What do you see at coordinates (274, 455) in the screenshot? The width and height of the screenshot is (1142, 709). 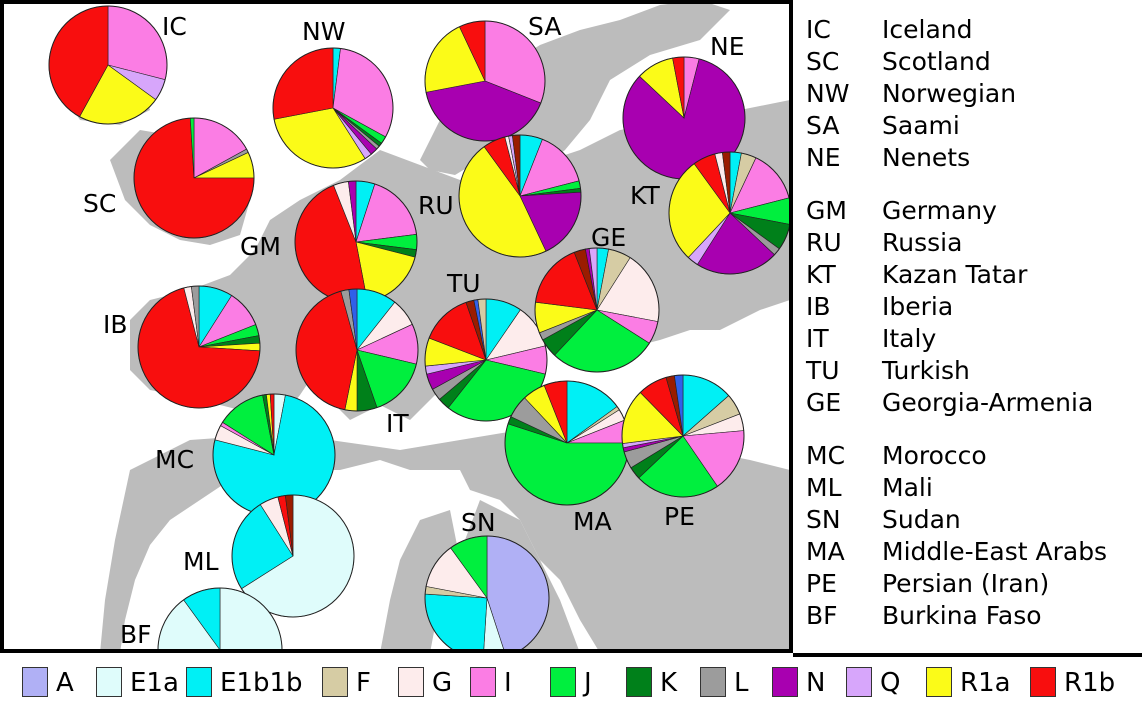 I see `pie-mc` at bounding box center [274, 455].